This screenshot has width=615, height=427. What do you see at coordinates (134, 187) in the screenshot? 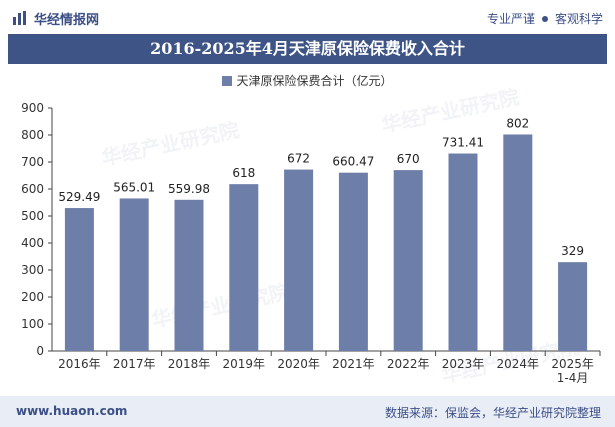
I see `data-label: 565.01` at bounding box center [134, 187].